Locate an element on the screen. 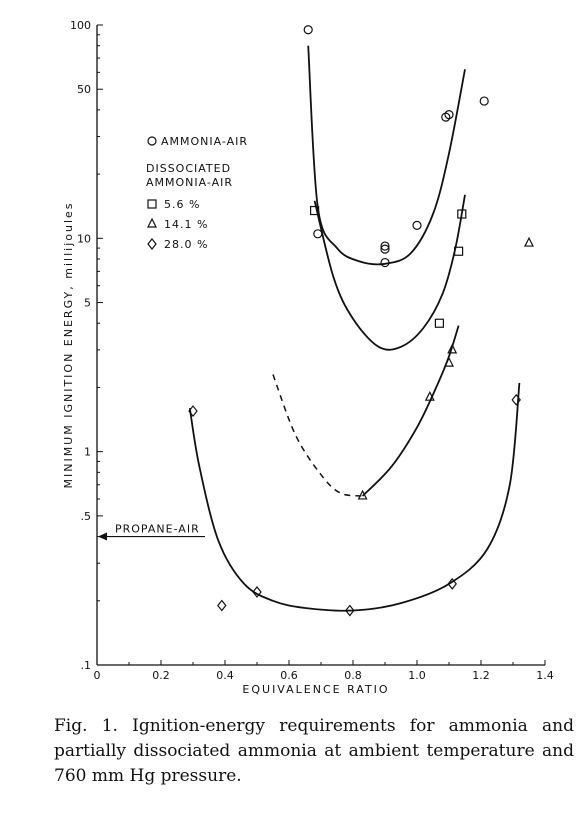 This screenshot has width=584, height=824. x-tick-label: 0 is located at coordinates (97, 675).